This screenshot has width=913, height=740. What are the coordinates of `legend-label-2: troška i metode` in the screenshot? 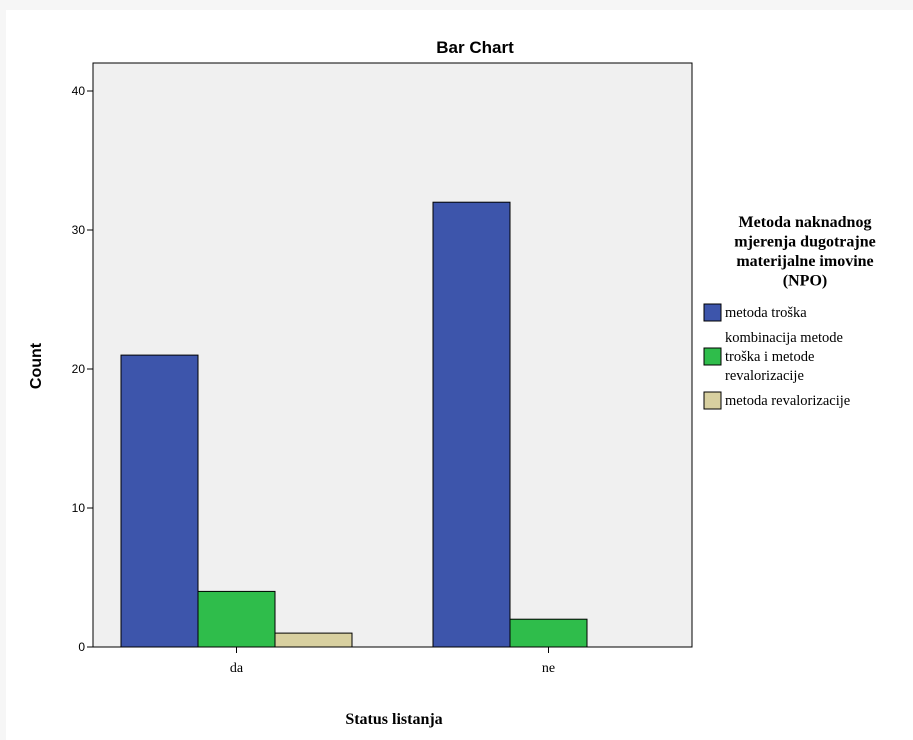 It's located at (769, 357).